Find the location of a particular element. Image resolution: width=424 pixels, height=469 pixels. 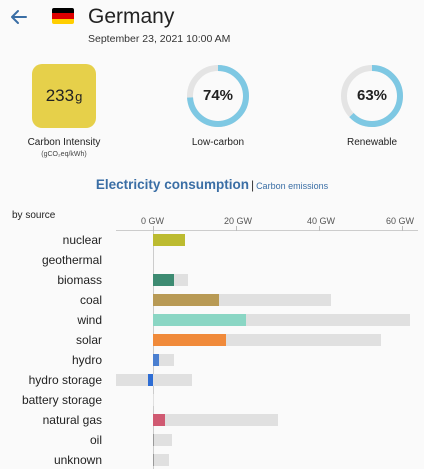

source-label: natural gas is located at coordinates (72, 420).